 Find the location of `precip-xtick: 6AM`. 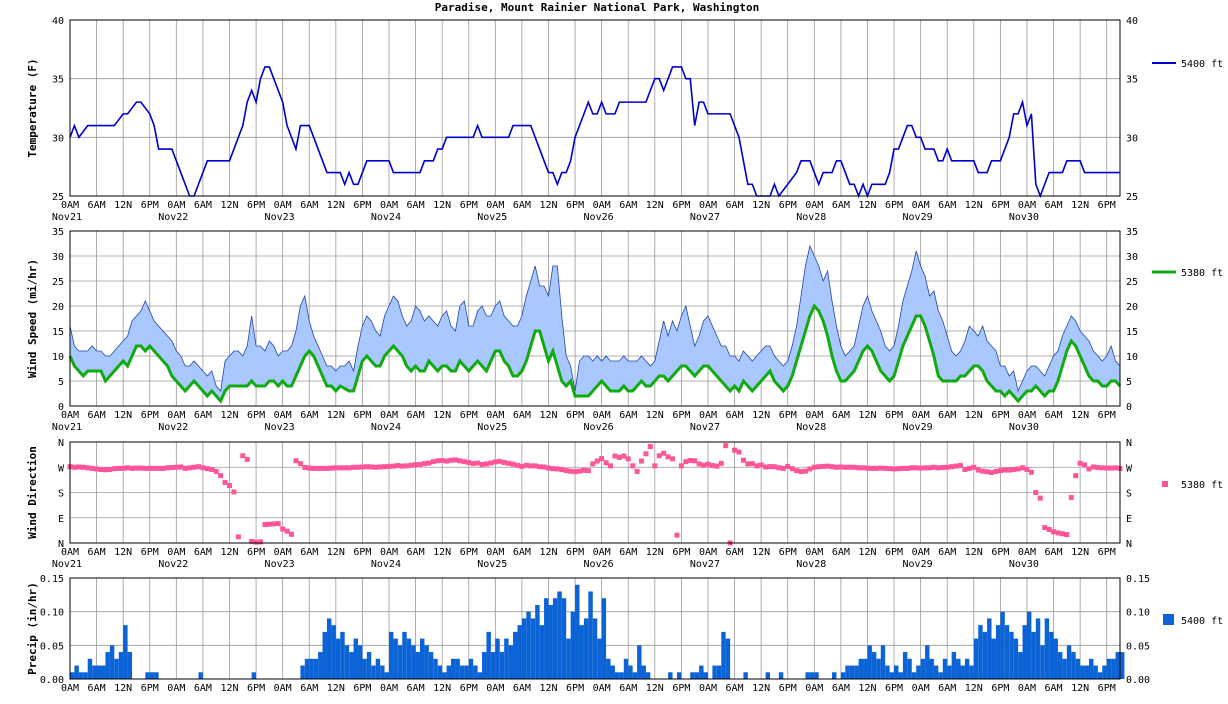

precip-xtick: 6AM is located at coordinates (628, 688).